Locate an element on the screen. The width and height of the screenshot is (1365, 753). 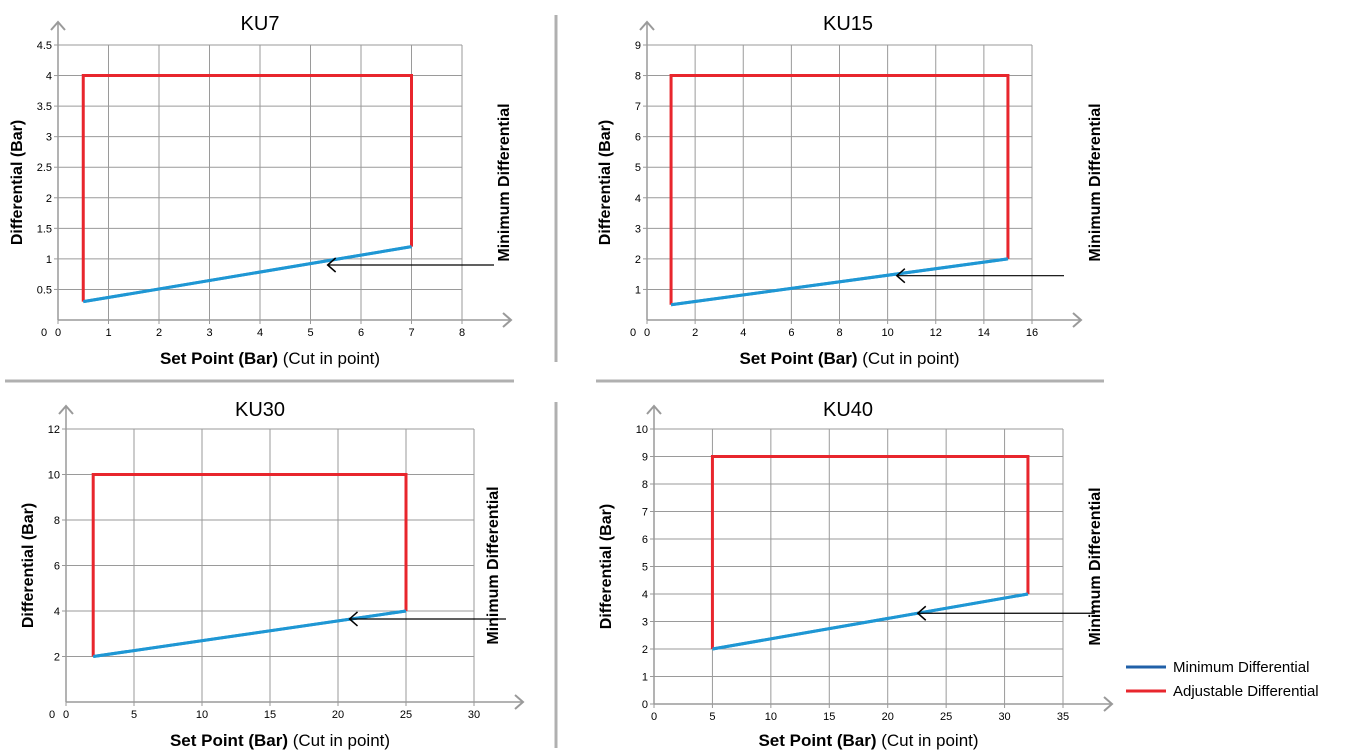
x-tick-label: 1 is located at coordinates (108, 333).